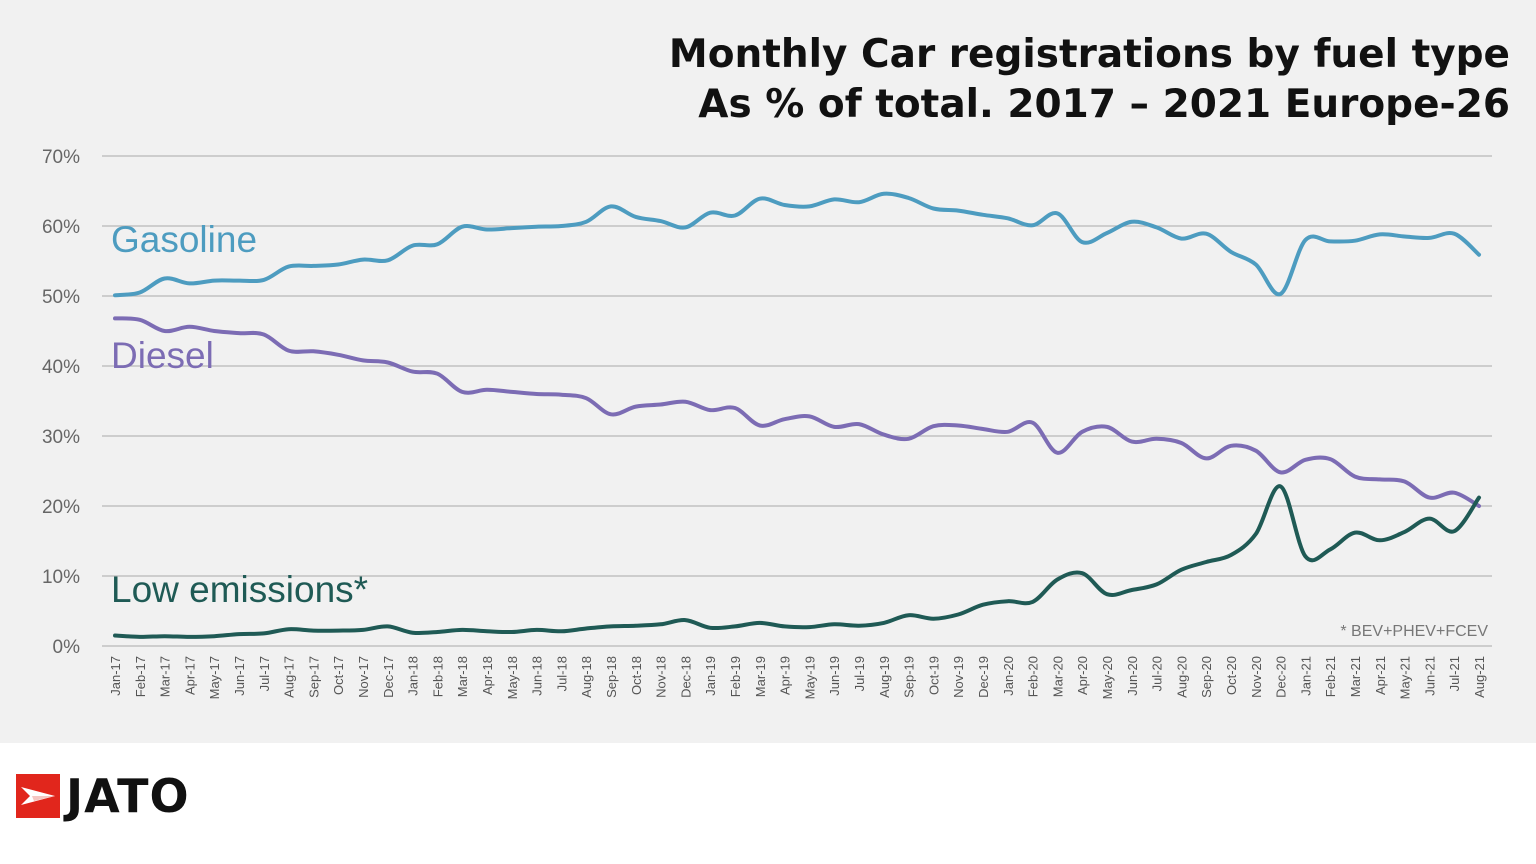 The width and height of the screenshot is (1536, 864). What do you see at coordinates (735, 676) in the screenshot?
I see `x-tick-label: Feb-19` at bounding box center [735, 676].